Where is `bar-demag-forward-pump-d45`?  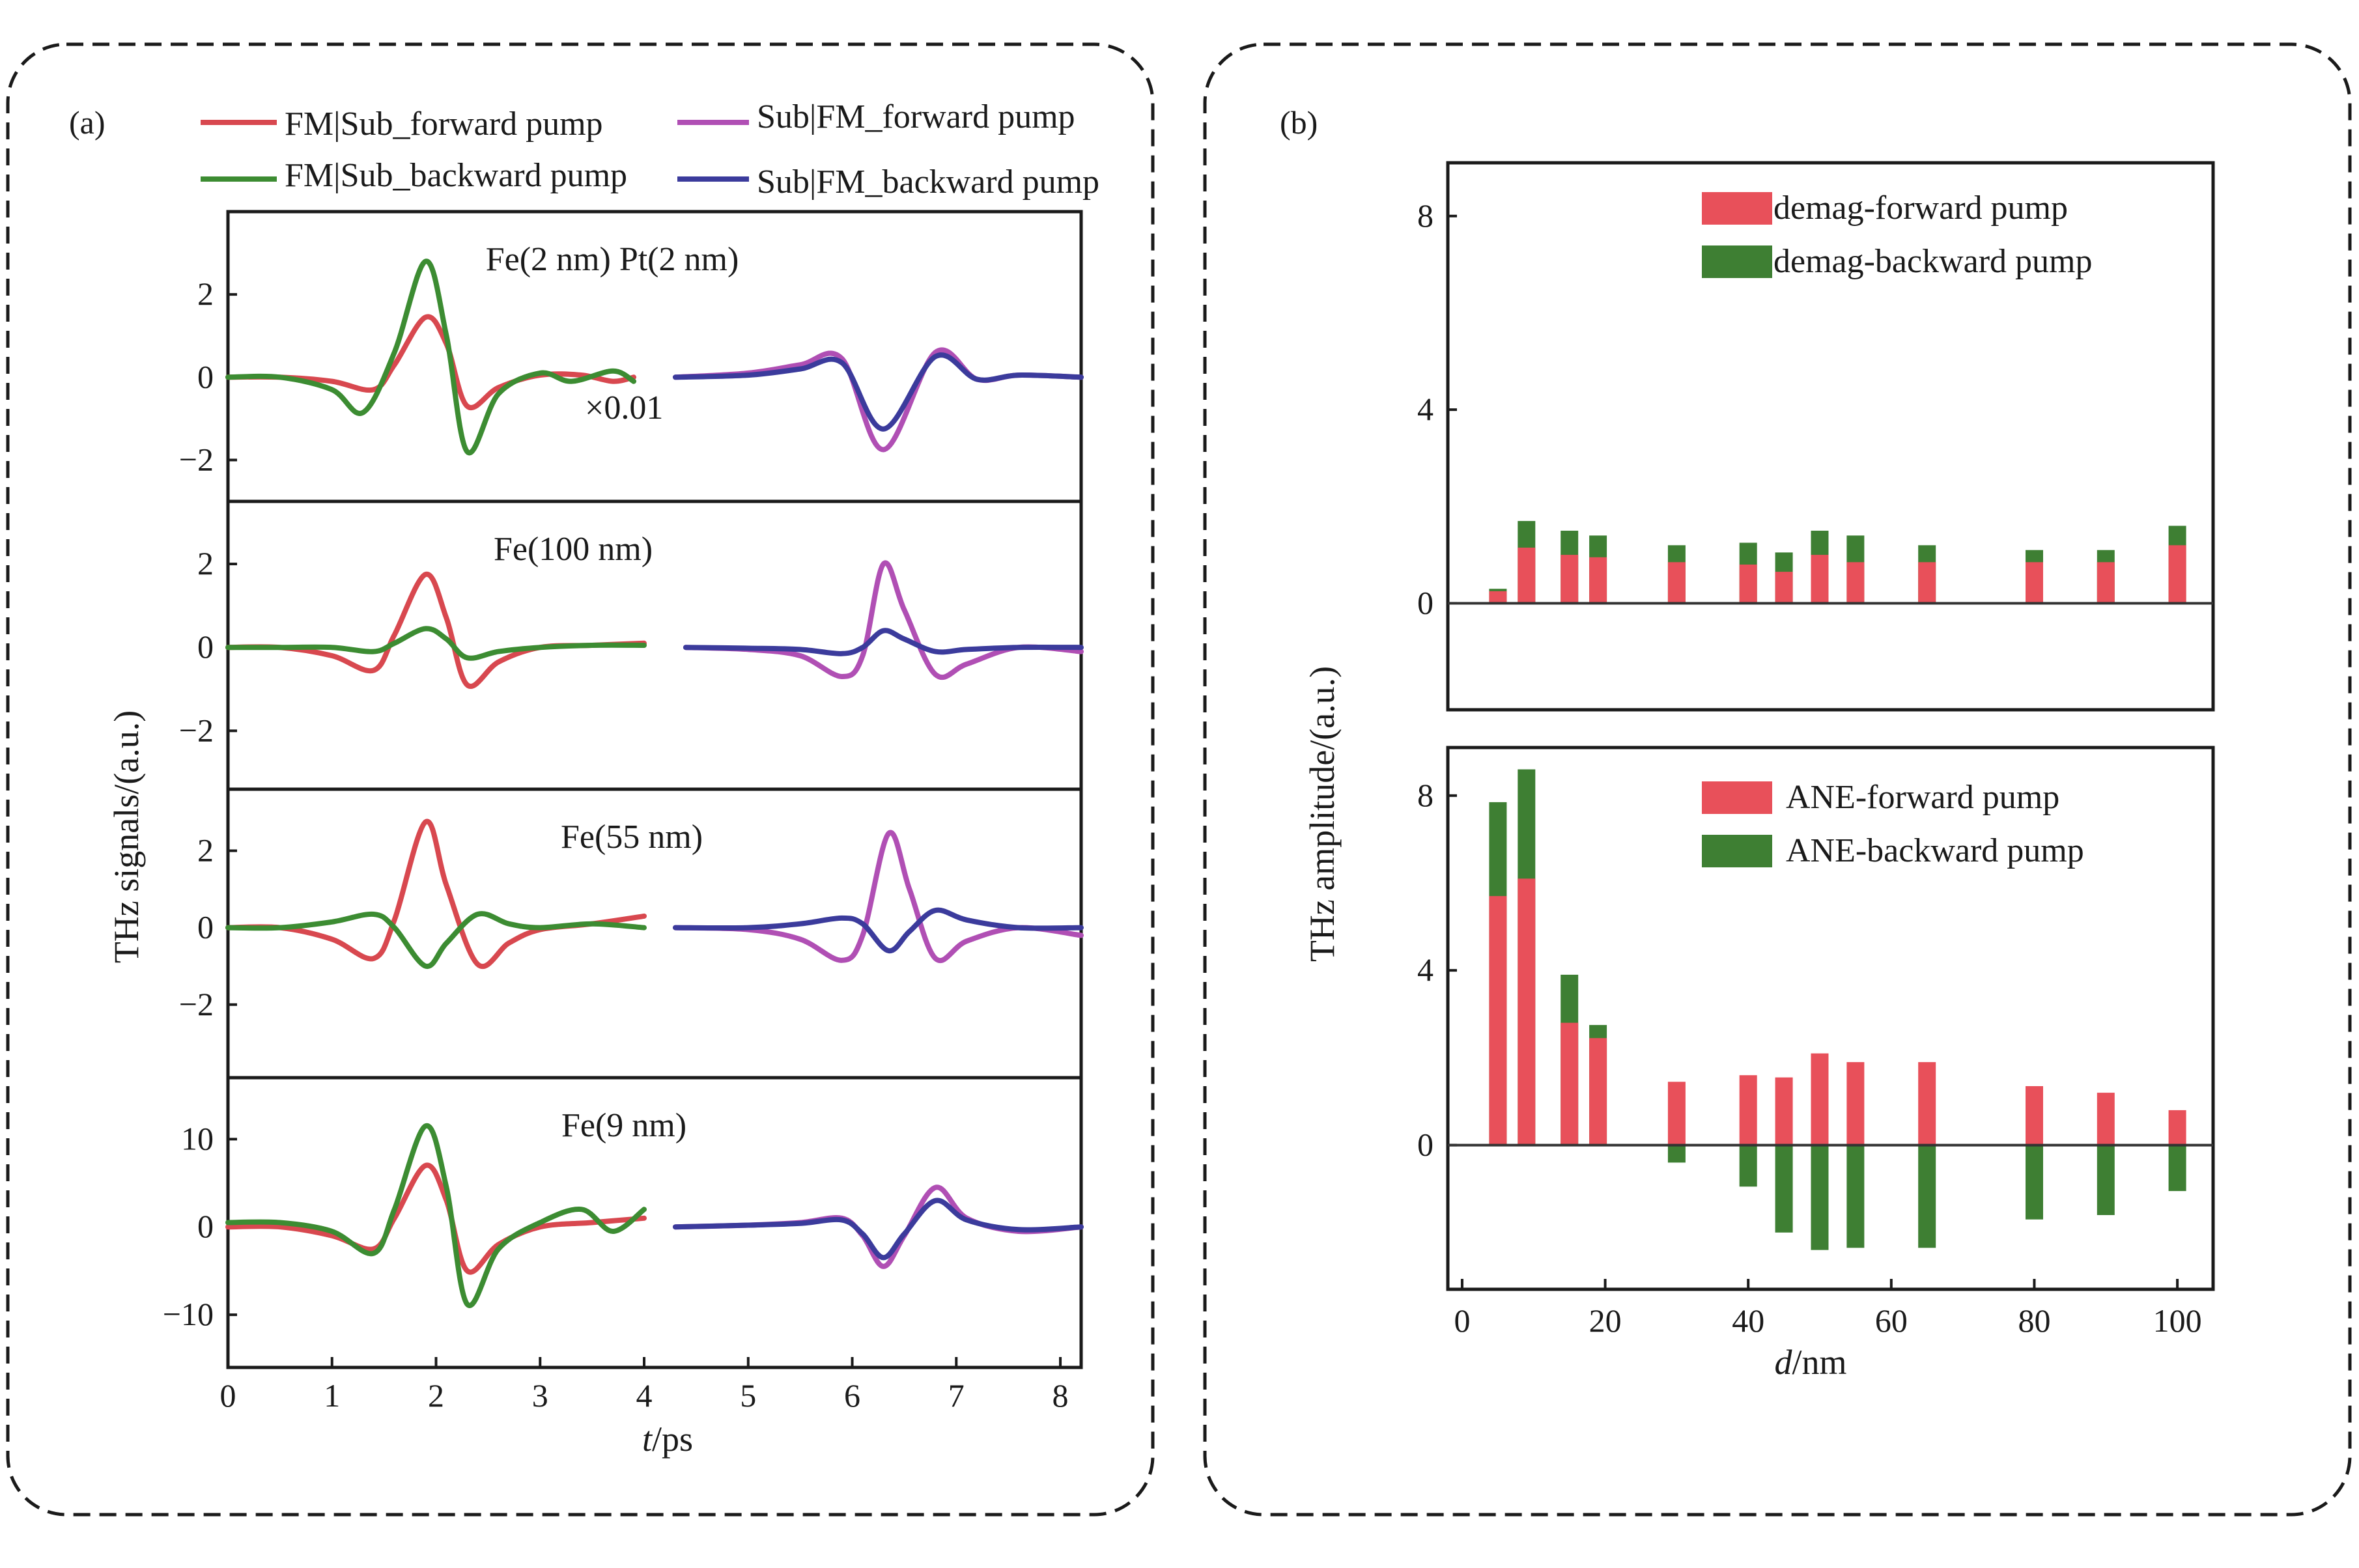
bar-demag-forward-pump-d45 is located at coordinates (1784, 588).